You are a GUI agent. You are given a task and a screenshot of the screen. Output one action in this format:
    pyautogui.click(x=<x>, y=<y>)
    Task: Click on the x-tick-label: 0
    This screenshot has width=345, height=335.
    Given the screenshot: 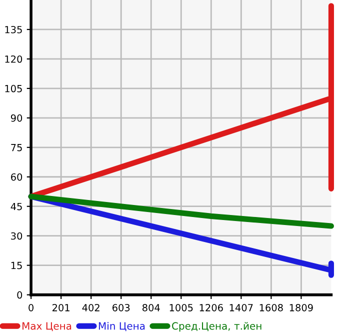 What is the action you would take?
    pyautogui.click(x=31, y=308)
    